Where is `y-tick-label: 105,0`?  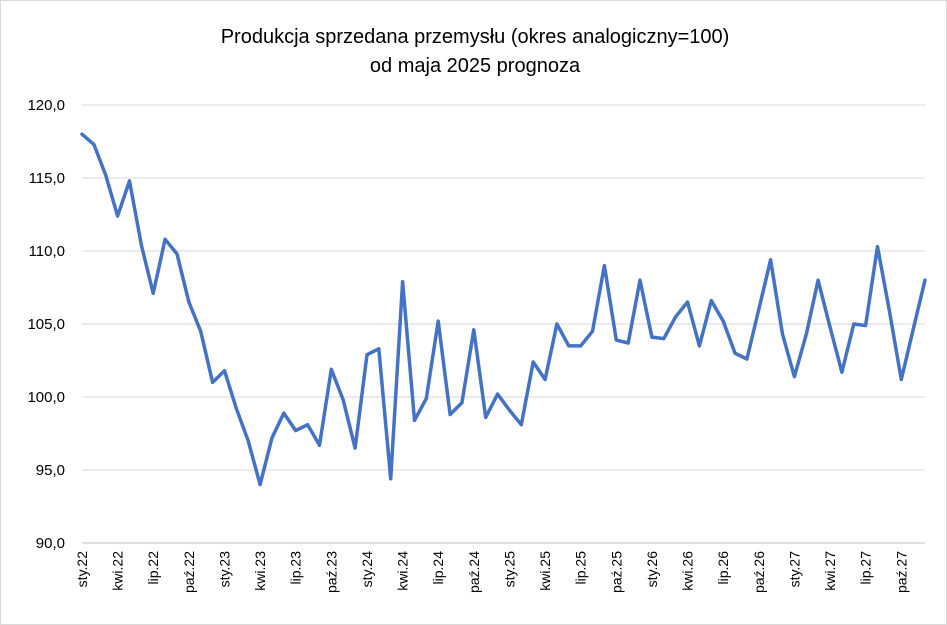 y-tick-label: 105,0 is located at coordinates (46, 324).